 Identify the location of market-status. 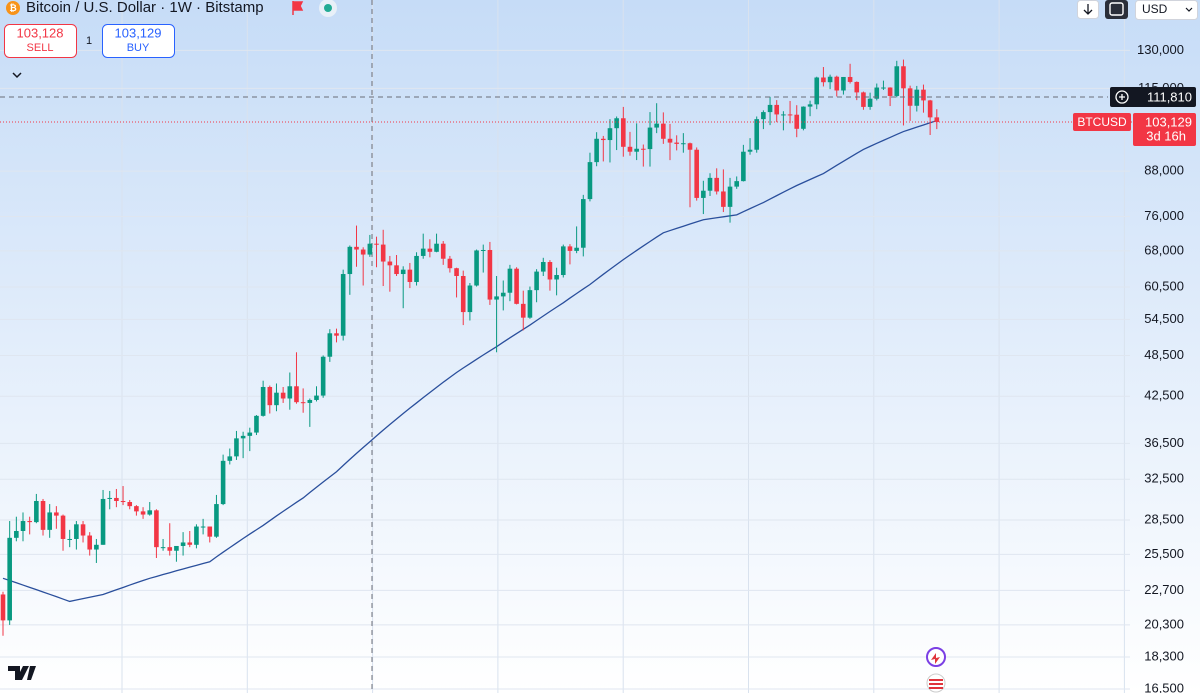
(328, 8).